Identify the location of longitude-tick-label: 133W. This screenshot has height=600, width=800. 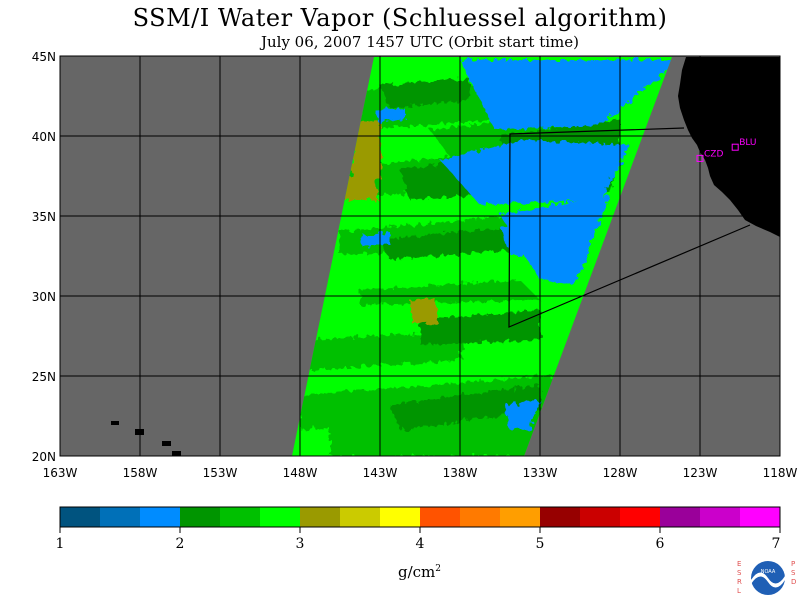
(540, 473).